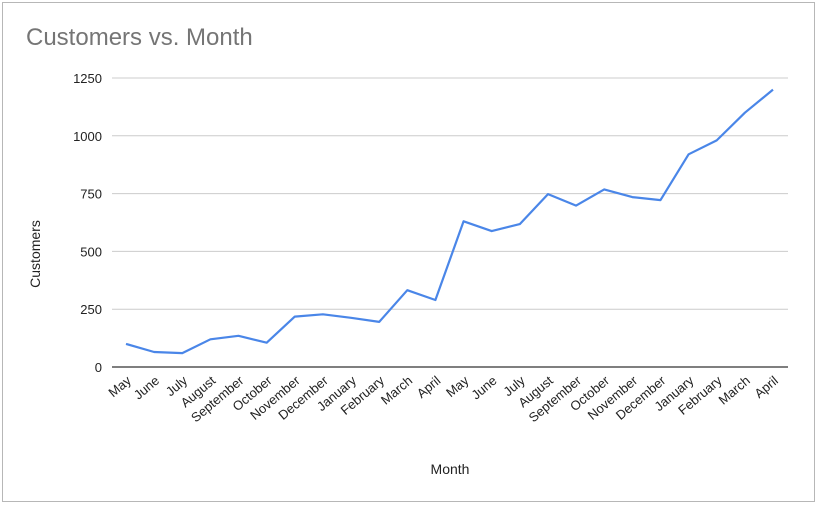 Image resolution: width=819 pixels, height=508 pixels. Describe the element at coordinates (87, 78) in the screenshot. I see `y-tick-label: 1250` at that location.